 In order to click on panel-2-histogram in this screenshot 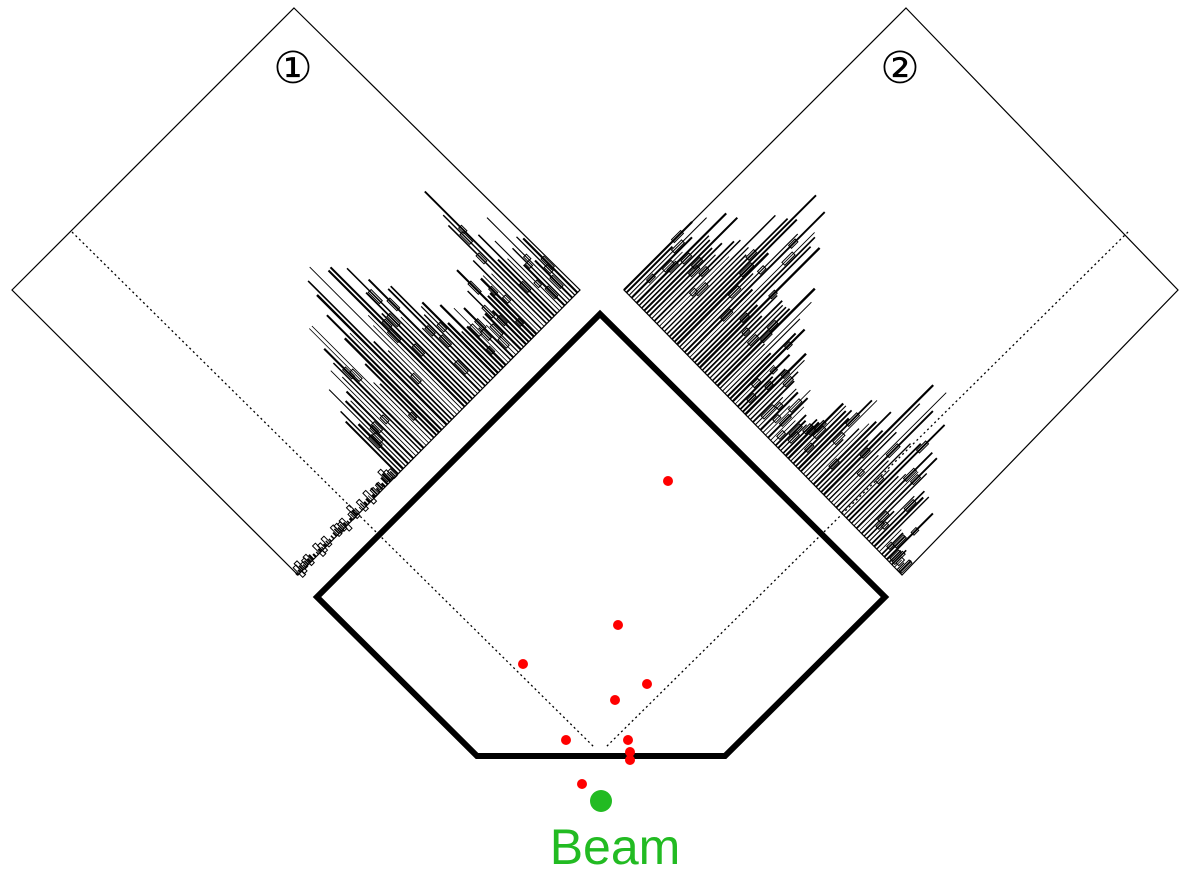, I will do `click(785, 384)`.